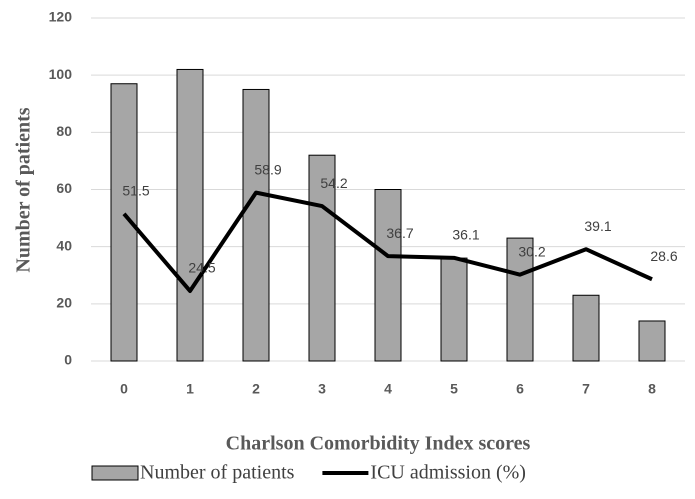  I want to click on y-tick-label: 120, so click(61, 17).